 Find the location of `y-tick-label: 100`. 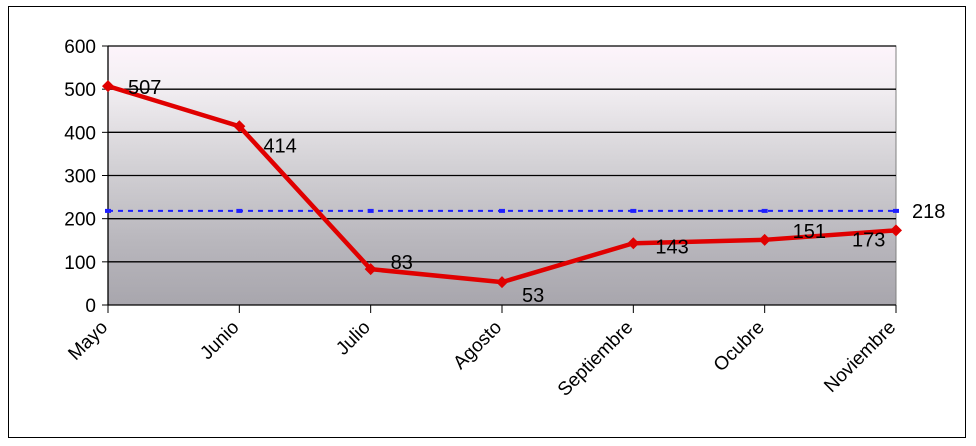

y-tick-label: 100 is located at coordinates (80, 263).